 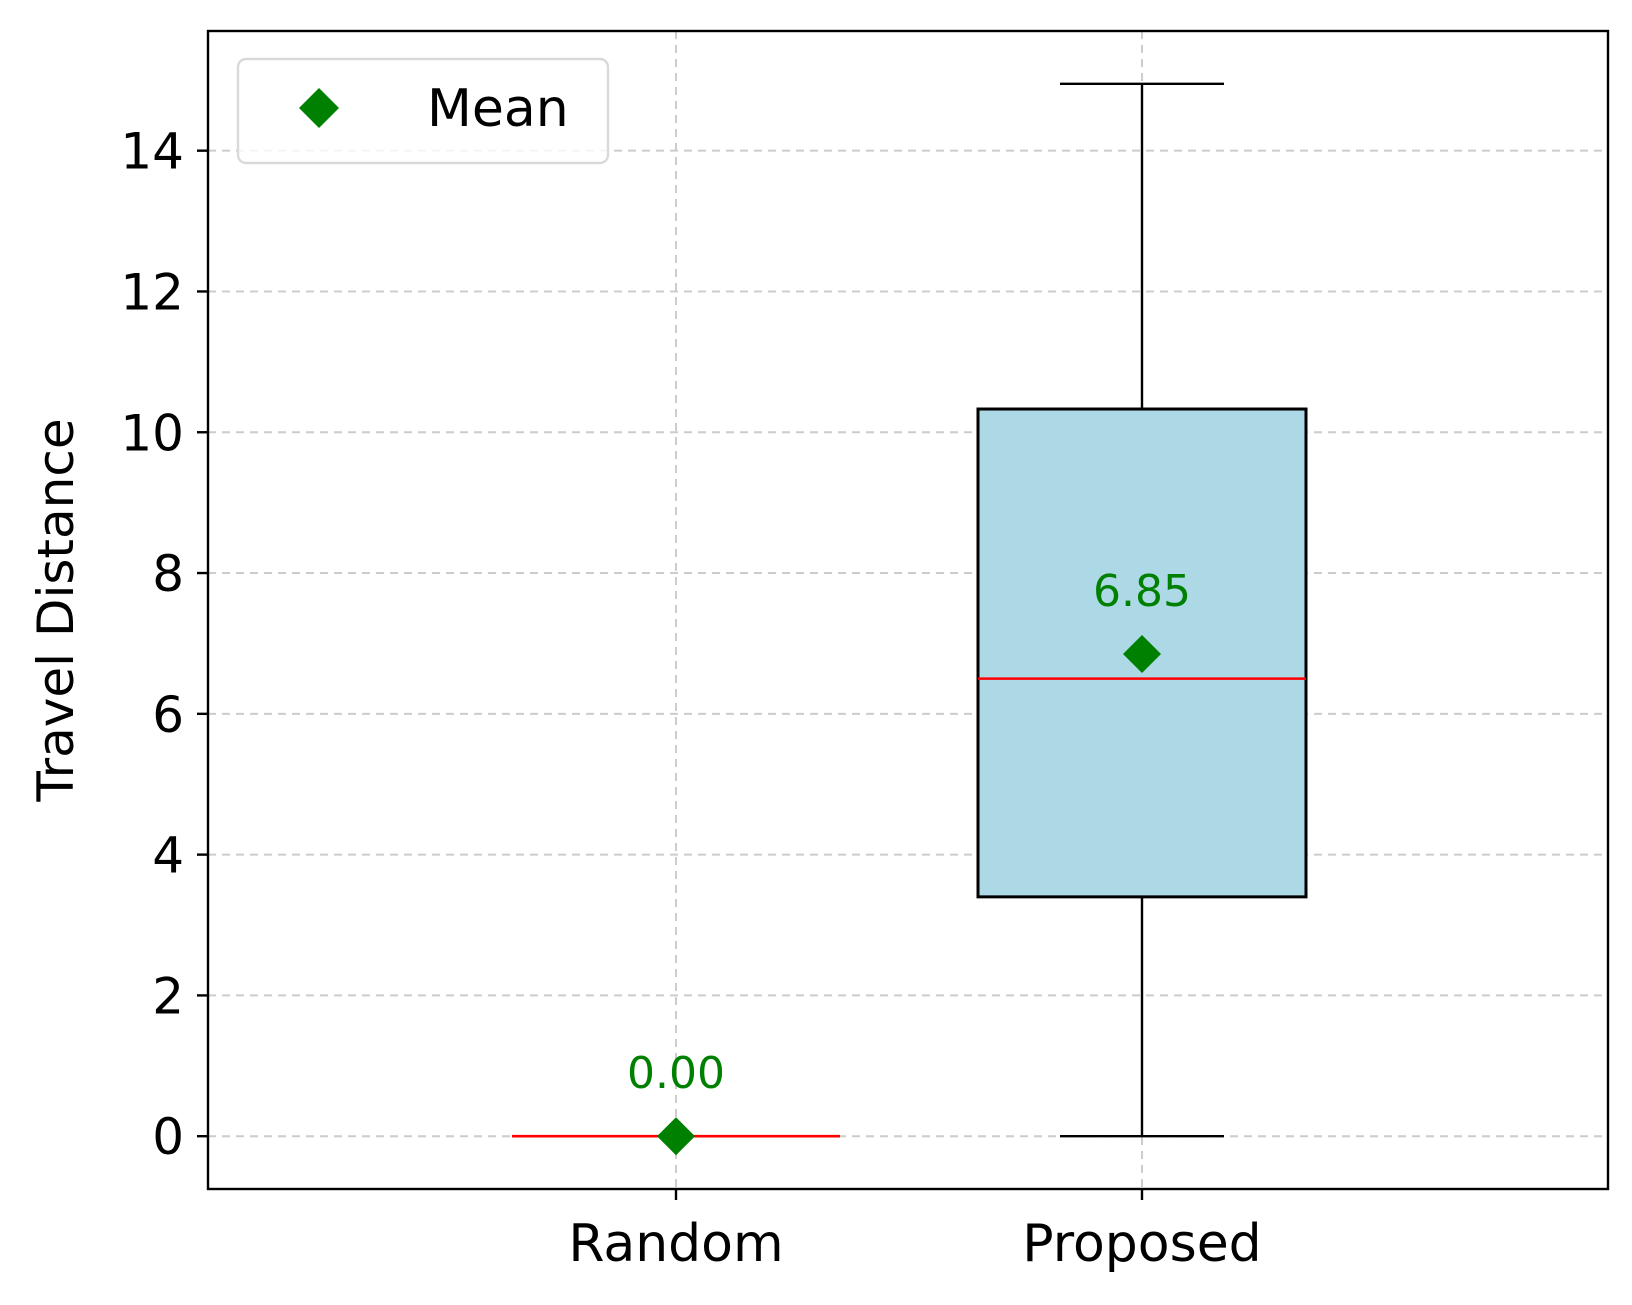 What do you see at coordinates (168, 1137) in the screenshot?
I see `y-tick-label: 0` at bounding box center [168, 1137].